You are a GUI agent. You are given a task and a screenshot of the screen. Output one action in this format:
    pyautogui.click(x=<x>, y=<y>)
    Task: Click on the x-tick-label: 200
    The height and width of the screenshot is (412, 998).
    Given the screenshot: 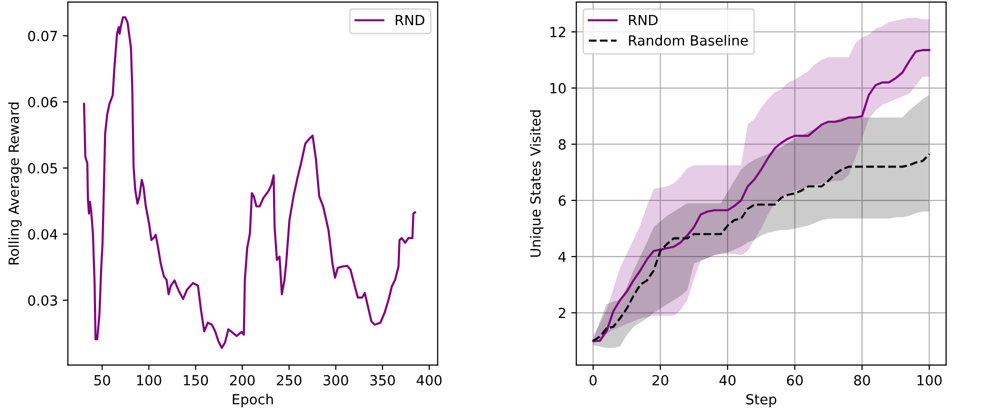 What is the action you would take?
    pyautogui.click(x=242, y=380)
    